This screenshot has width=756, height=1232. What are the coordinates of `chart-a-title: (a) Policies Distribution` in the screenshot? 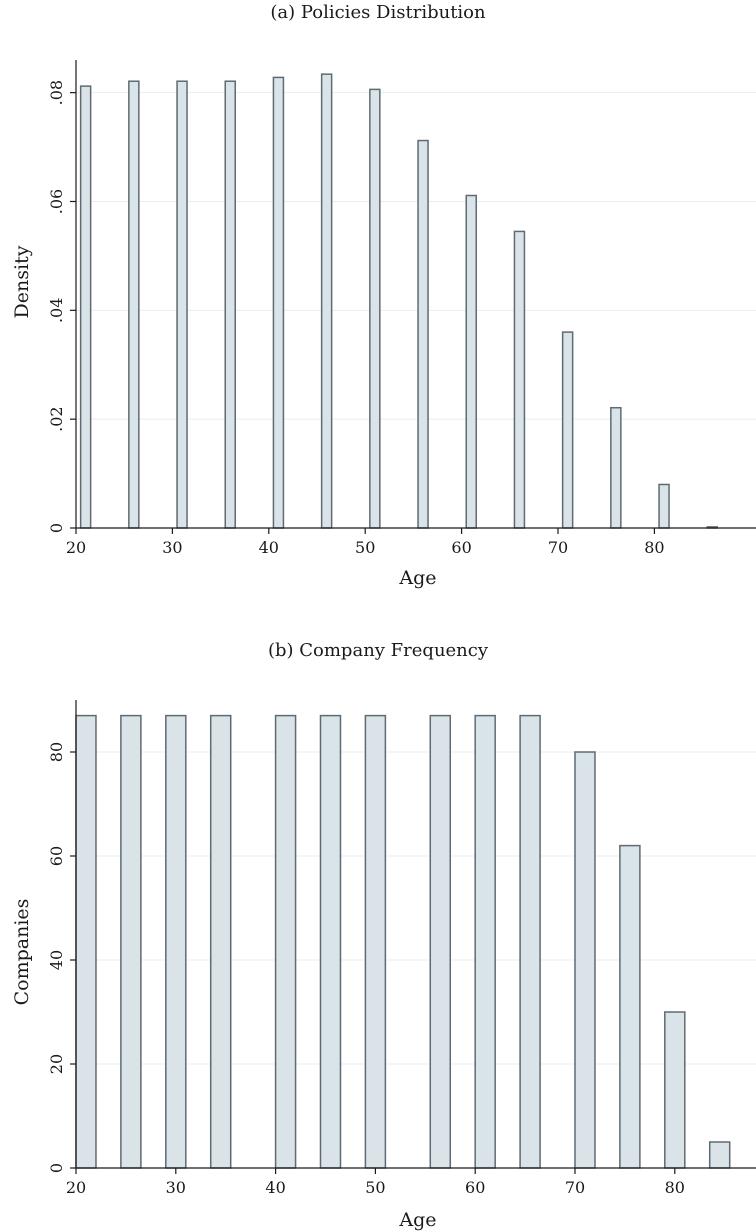 It's located at (378, 12).